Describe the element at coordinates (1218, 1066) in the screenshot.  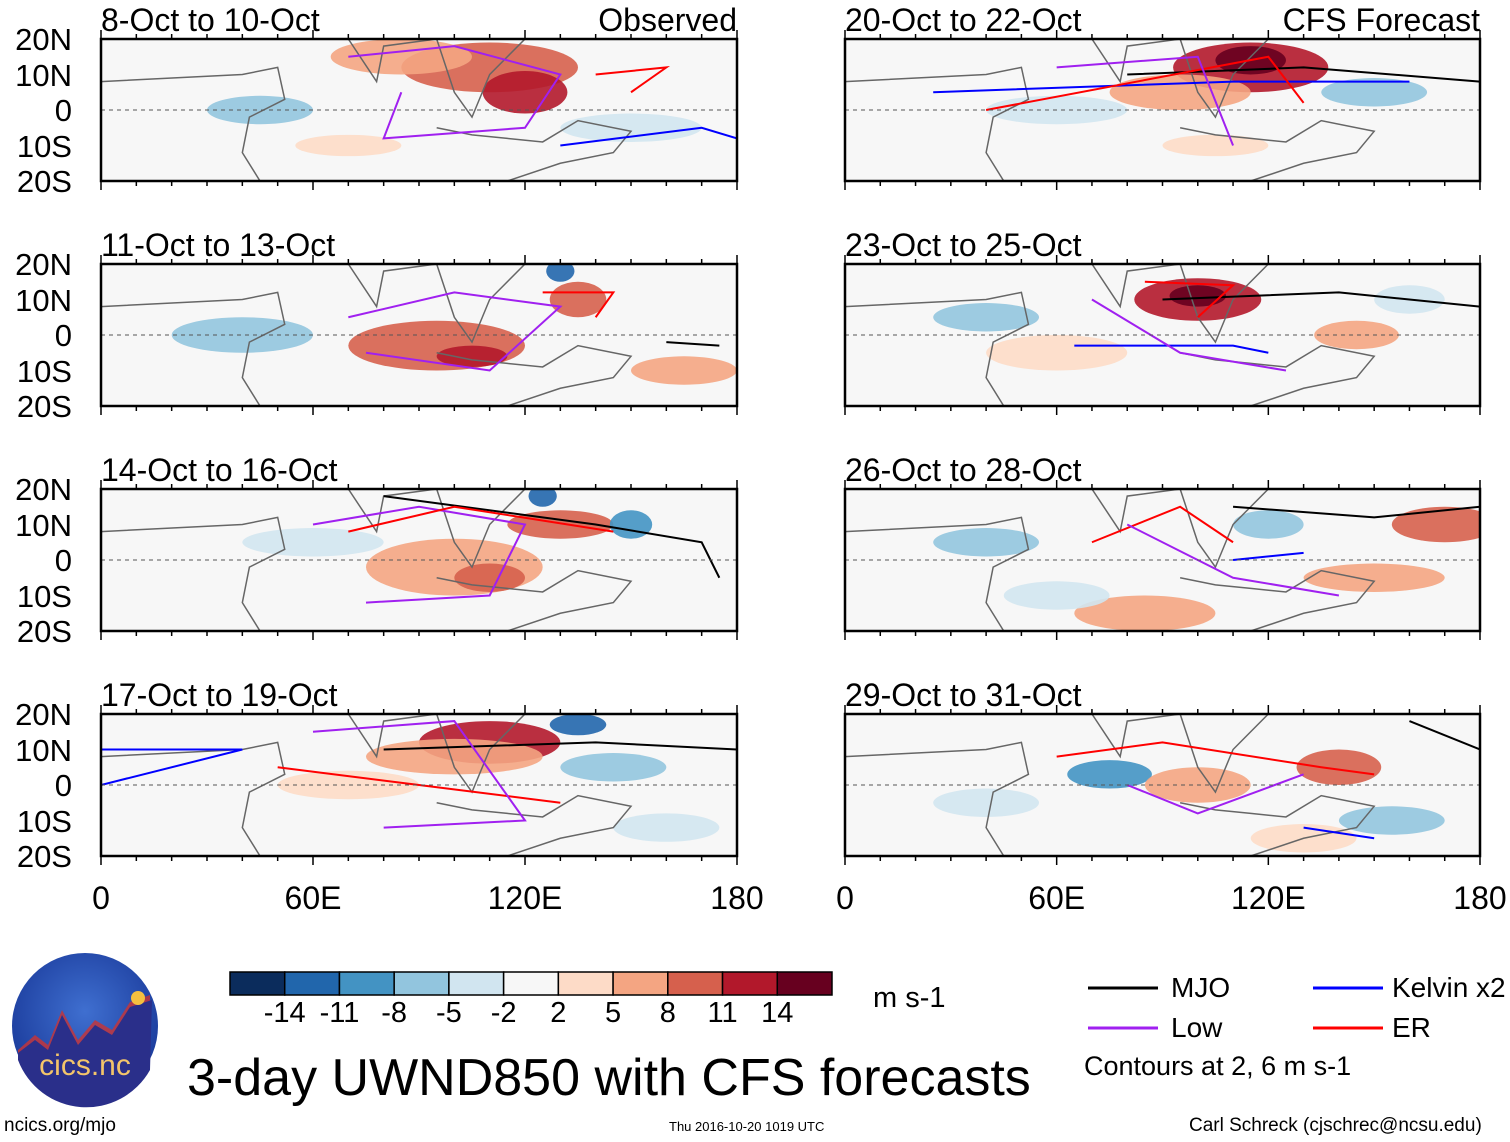
I see `legend-note: Contours at 2, 6 m s-1` at that location.